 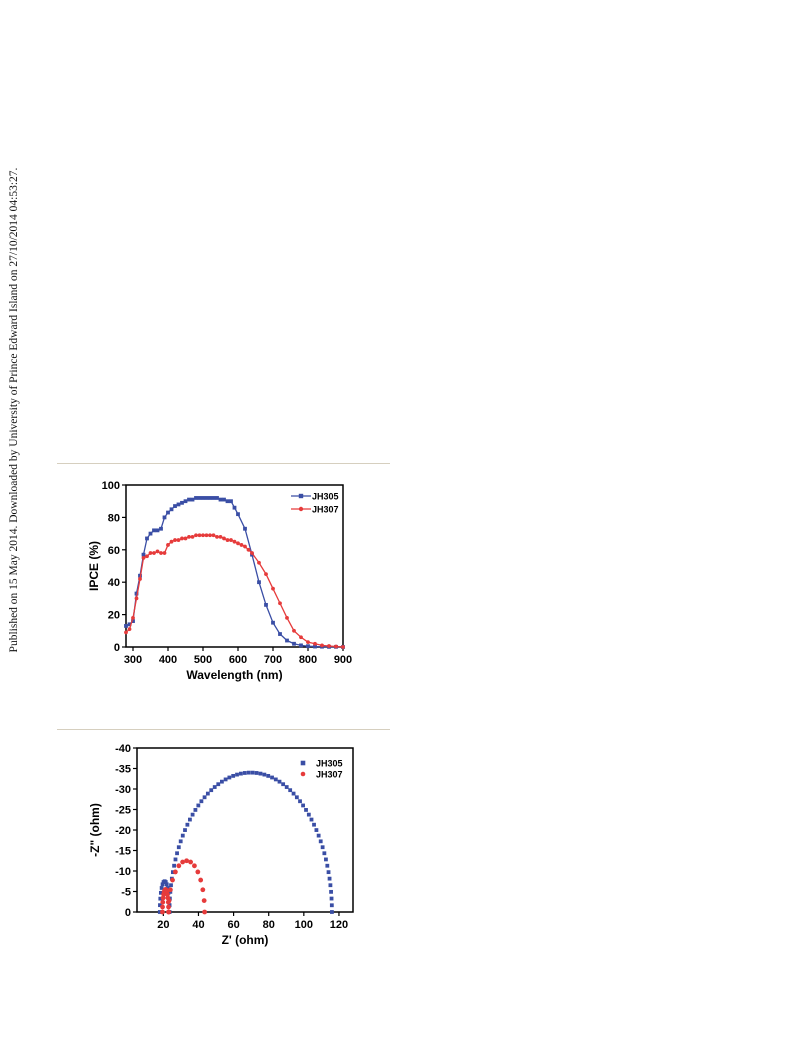 What do you see at coordinates (304, 925) in the screenshot?
I see `x-tick-label: 100` at bounding box center [304, 925].